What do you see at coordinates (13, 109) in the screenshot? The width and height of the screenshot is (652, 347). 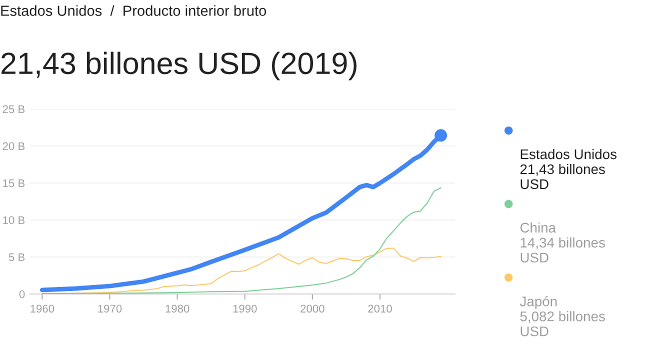 I see `y-tick-label: 25 B` at bounding box center [13, 109].